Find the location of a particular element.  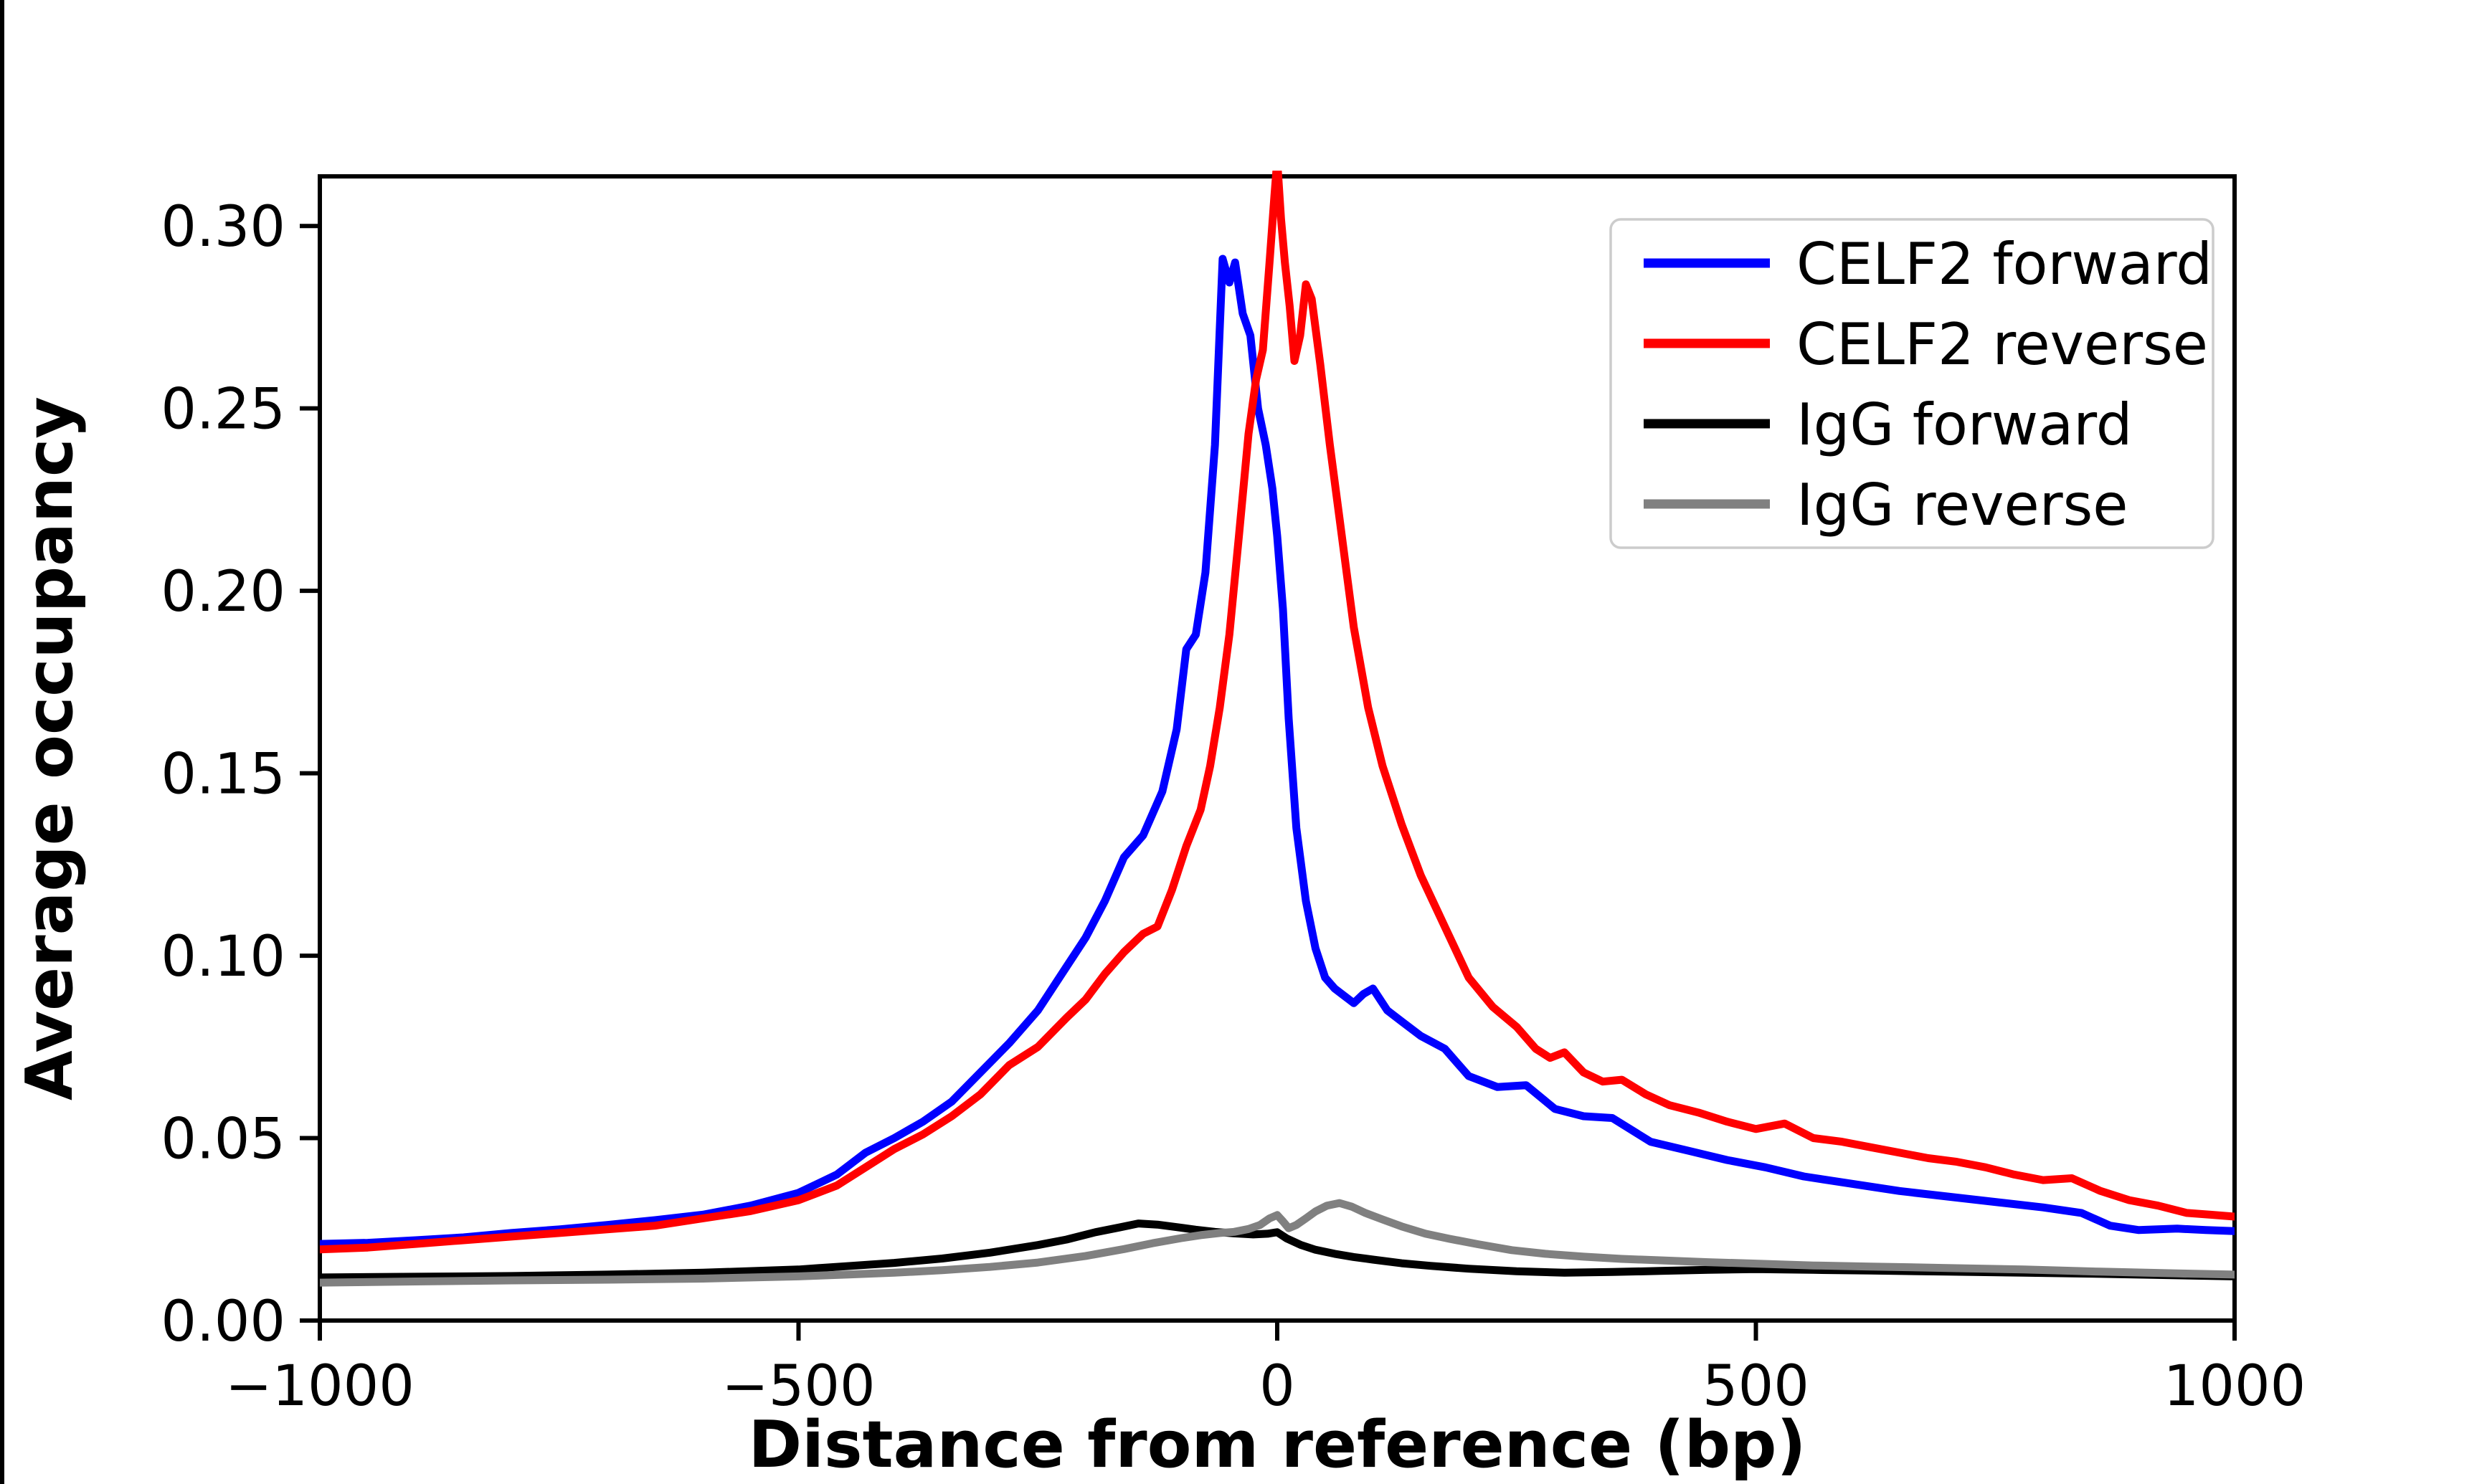

x-axis-ticks: −1000 −500 0 500 1000 is located at coordinates (1266, 1370).